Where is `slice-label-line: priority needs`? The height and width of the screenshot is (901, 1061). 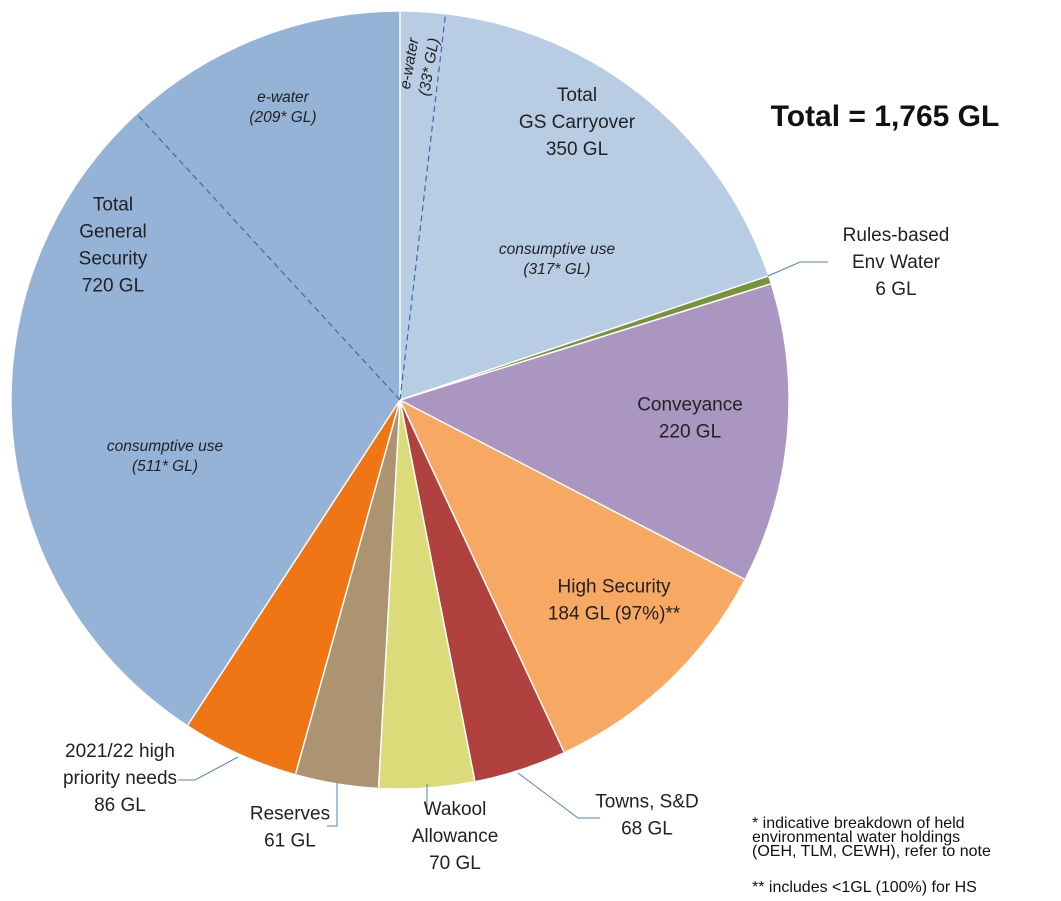
slice-label-line: priority needs is located at coordinates (120, 778).